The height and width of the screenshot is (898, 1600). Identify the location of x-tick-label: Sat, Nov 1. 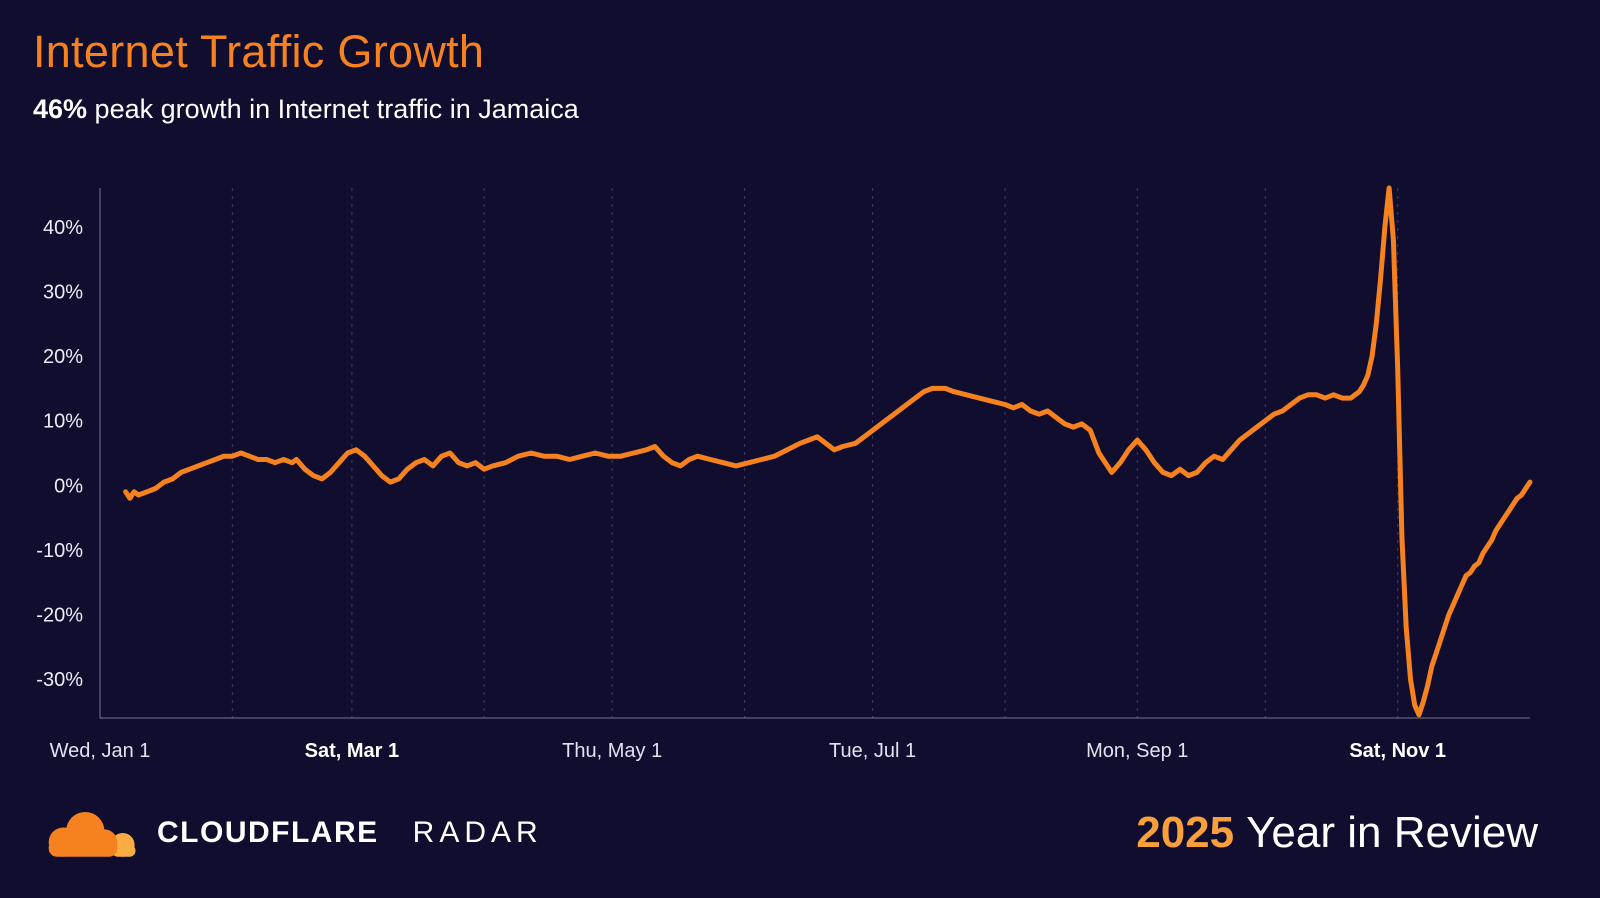
(1397, 751).